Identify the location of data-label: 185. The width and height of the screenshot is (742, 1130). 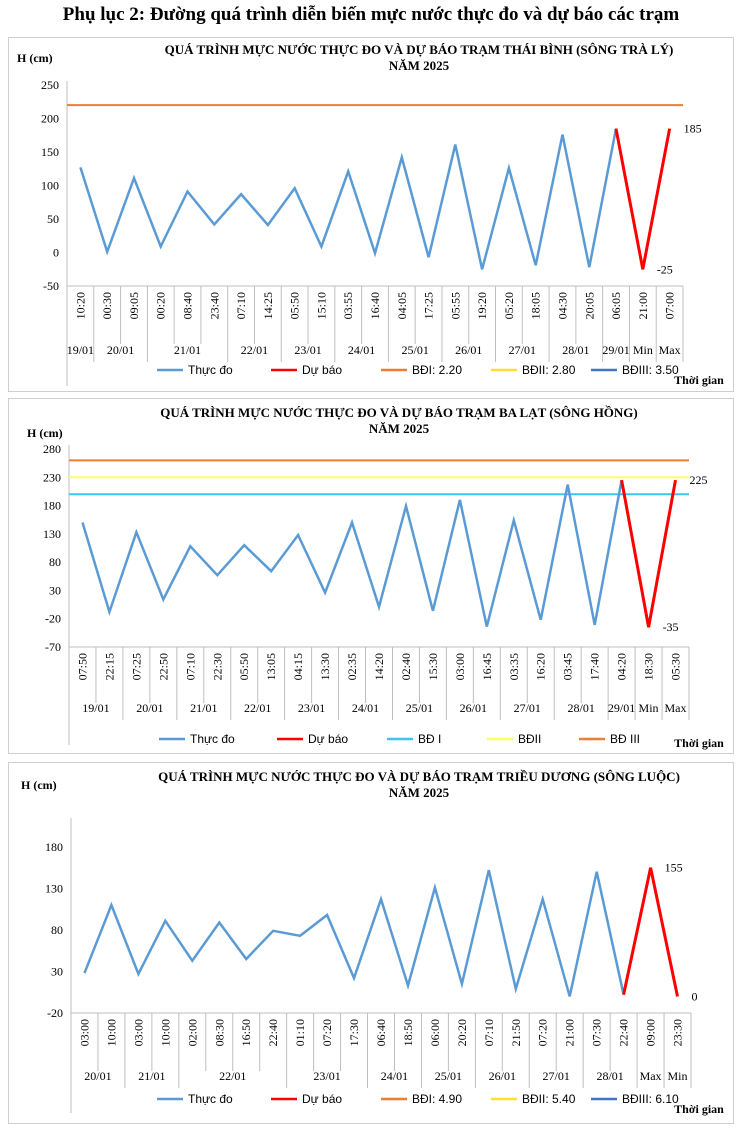
(693, 129).